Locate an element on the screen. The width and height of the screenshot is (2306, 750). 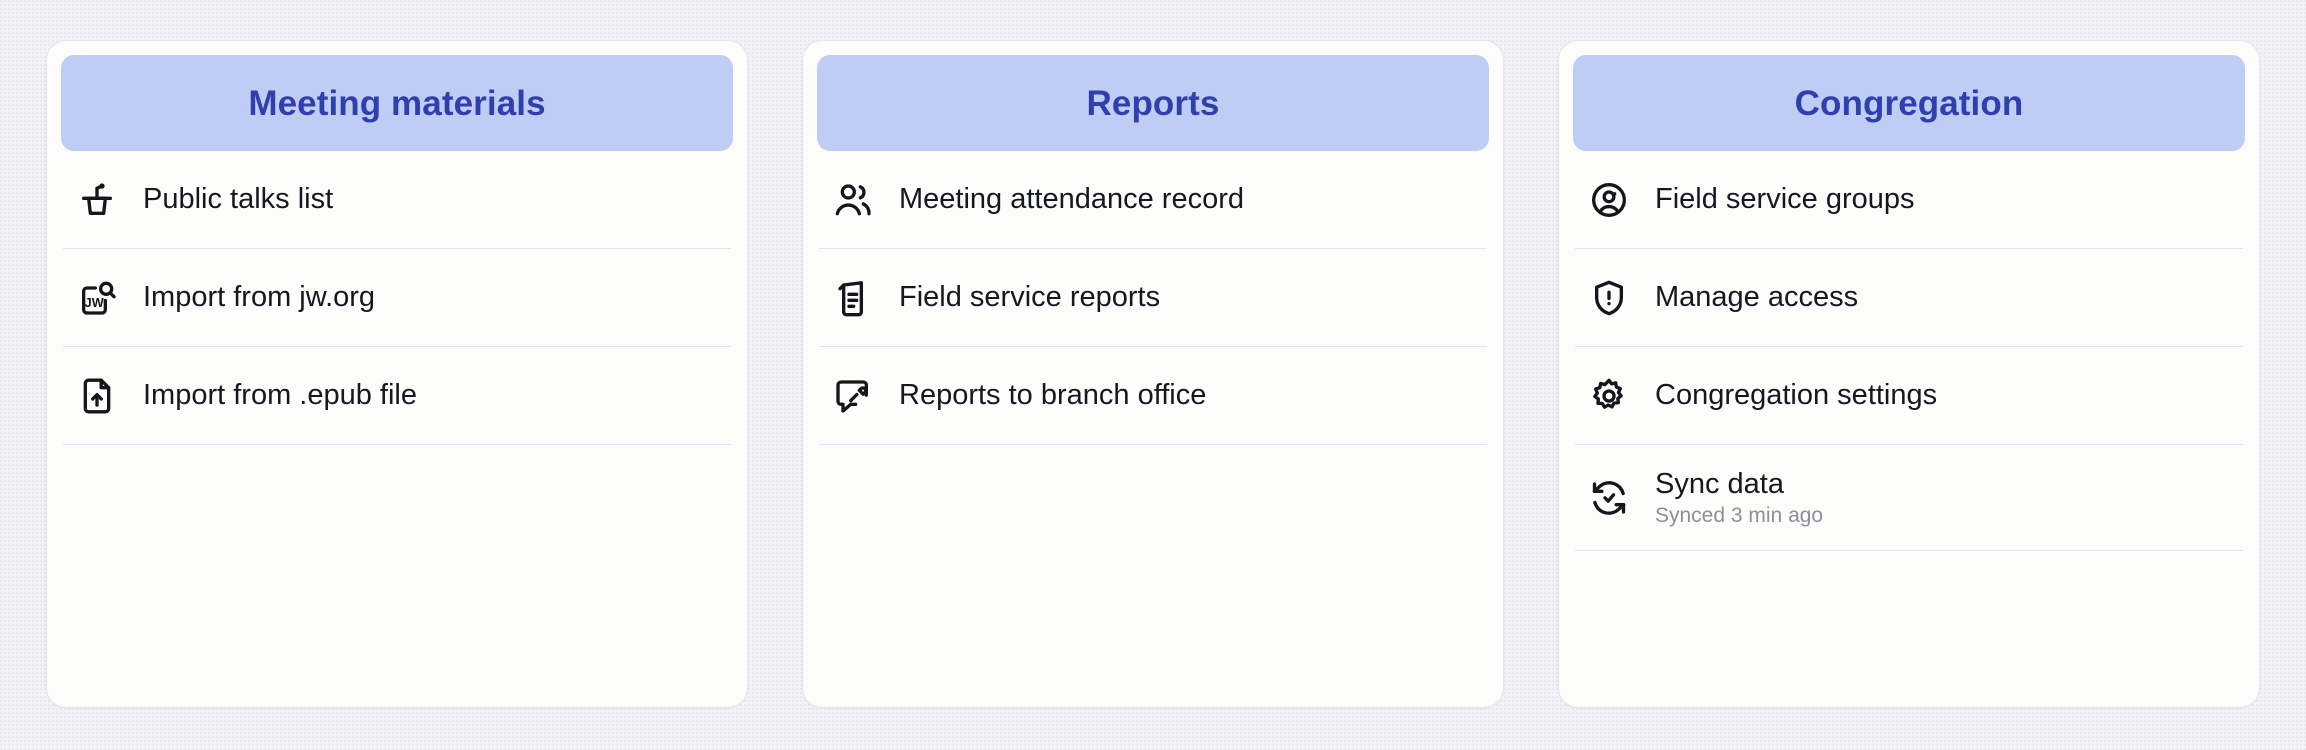
list-item-label: Reports to branch office is located at coordinates (1053, 395).